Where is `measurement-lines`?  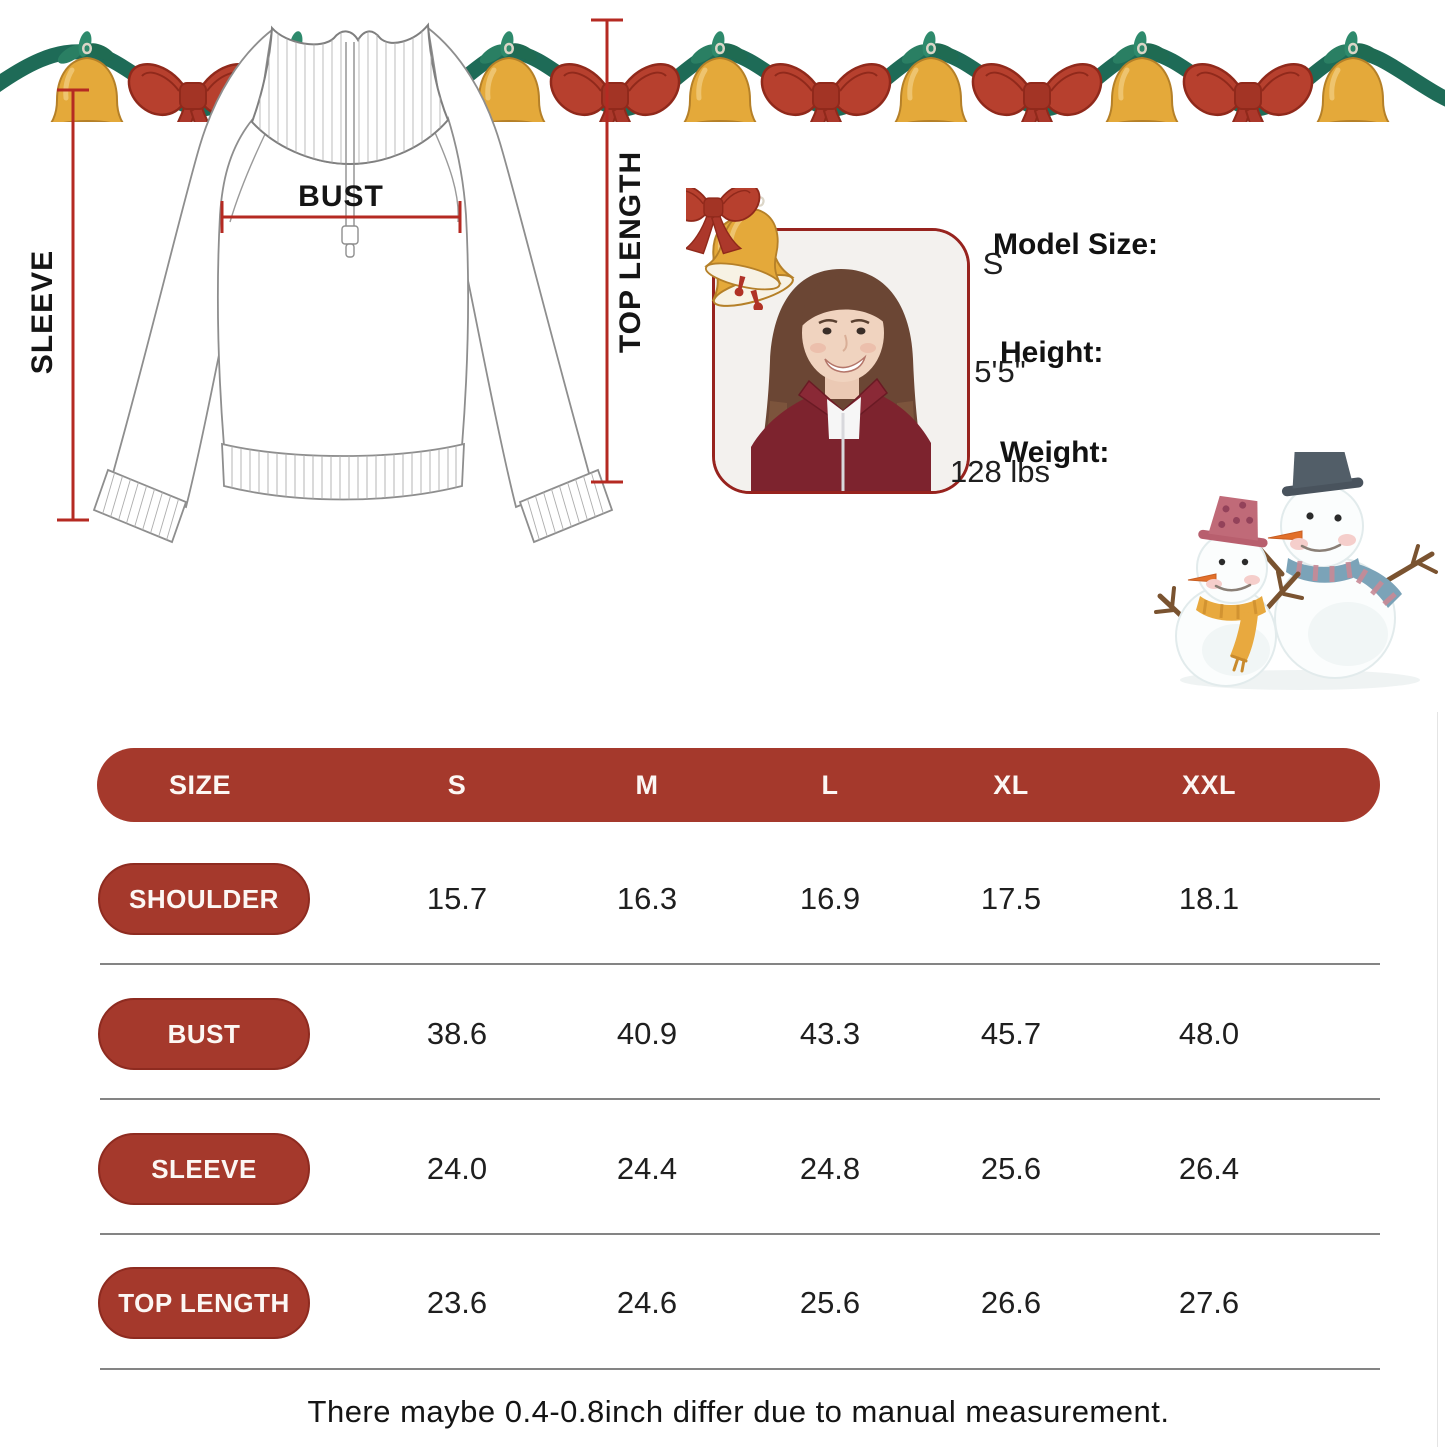
measurement-lines is located at coordinates (340, 270).